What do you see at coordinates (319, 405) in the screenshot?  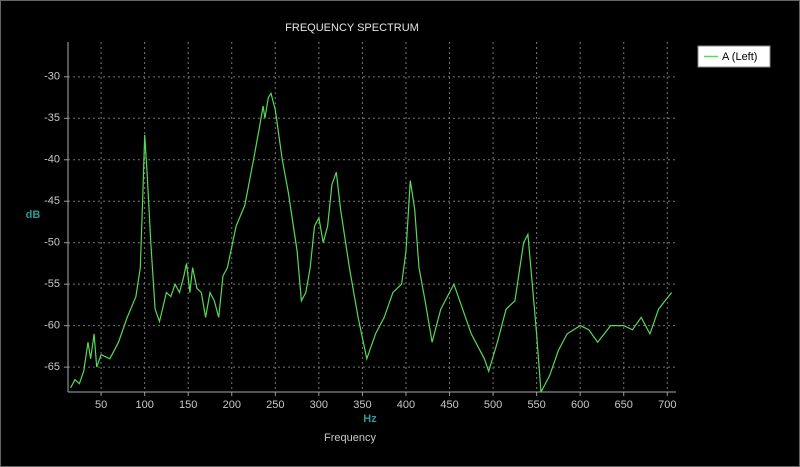 I see `x-tick-label: 300` at bounding box center [319, 405].